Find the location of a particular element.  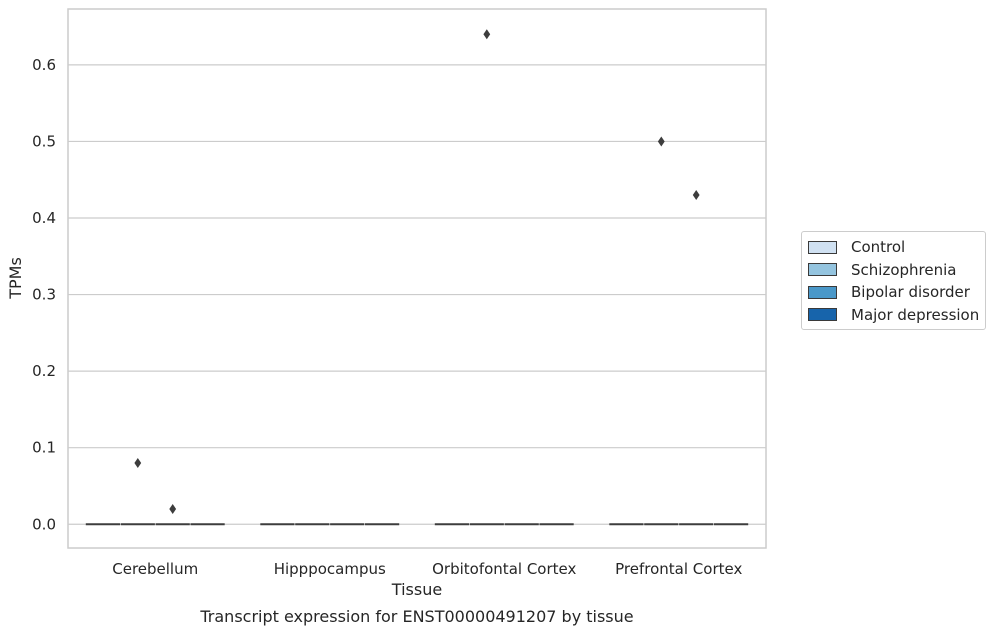

y-tick-label: 0.2 is located at coordinates (44, 371).